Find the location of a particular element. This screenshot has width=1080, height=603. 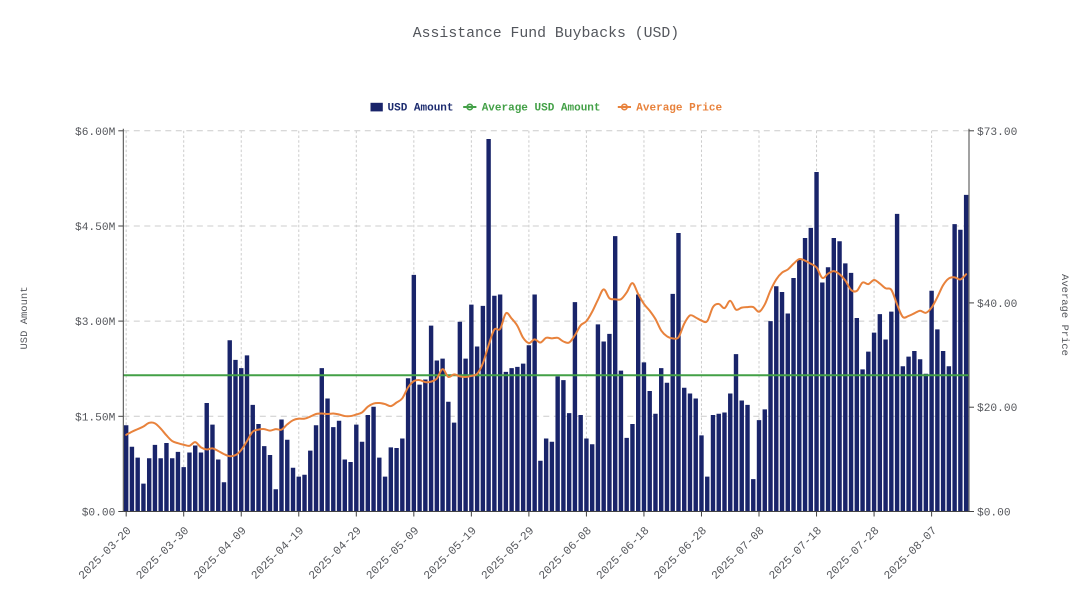

svg-text: $1.50M is located at coordinates (95, 418).